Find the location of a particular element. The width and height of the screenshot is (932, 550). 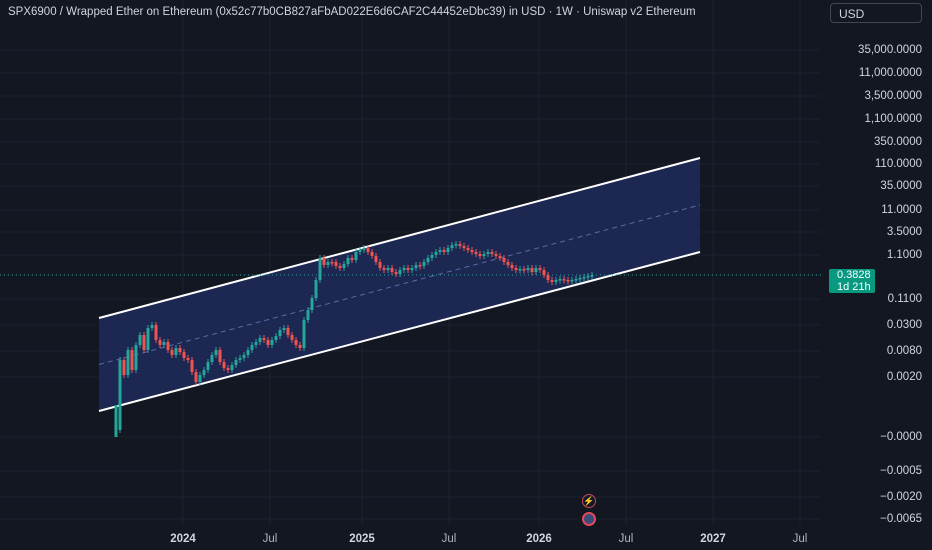

price-axis-label: 11,000.0000 is located at coordinates (890, 73).